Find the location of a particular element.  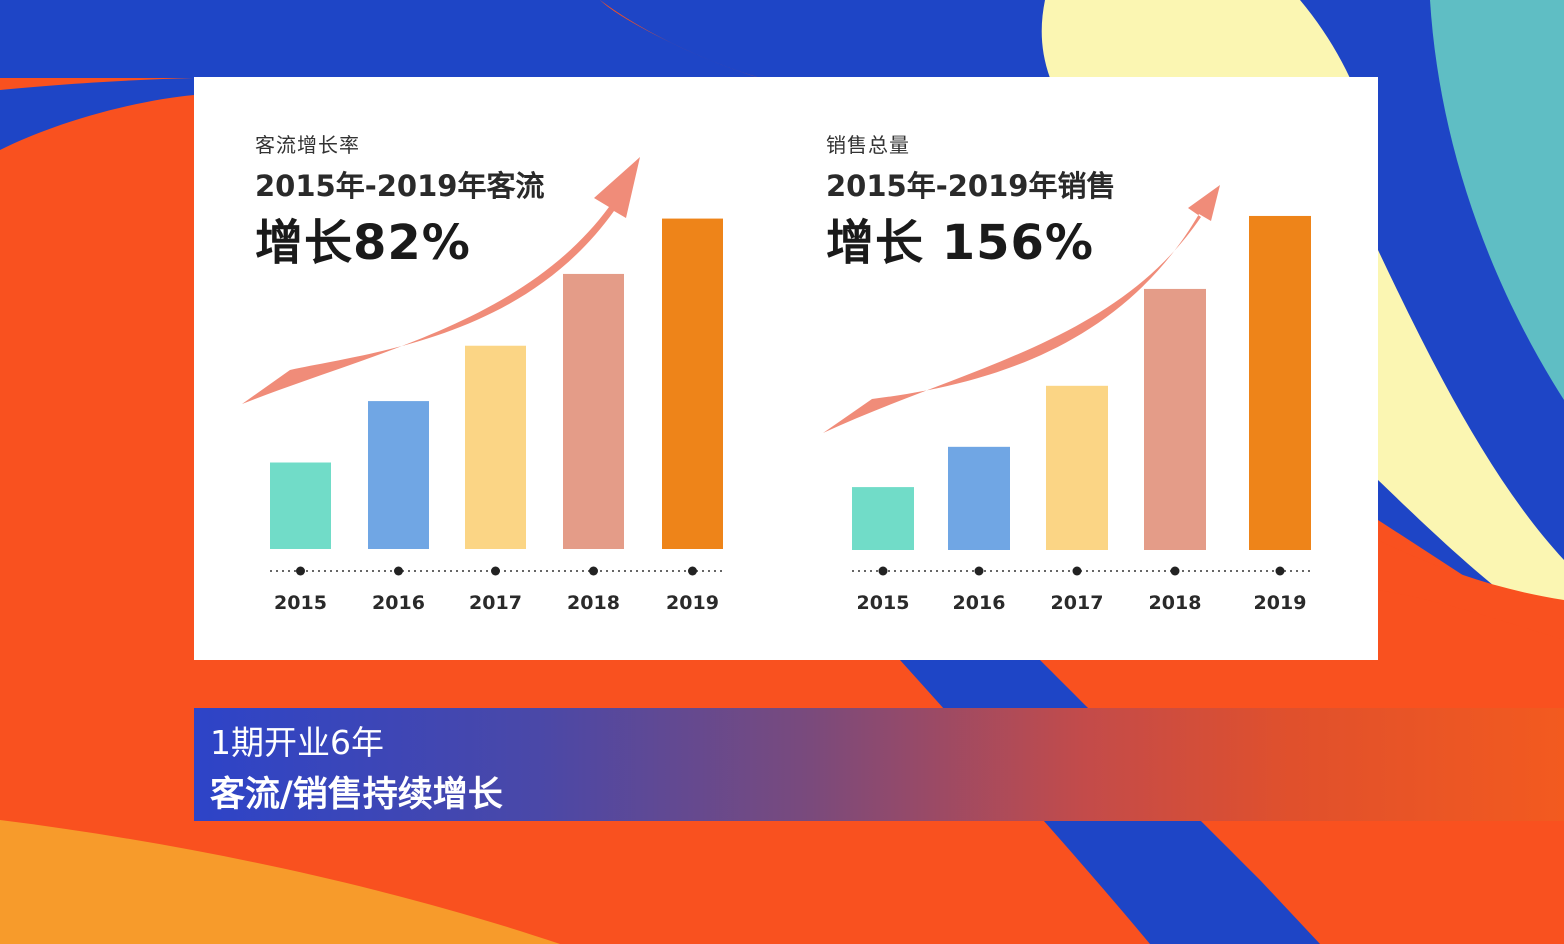

summary-banner: 1期开业6年 客流/销售持续增长 is located at coordinates (879, 764).